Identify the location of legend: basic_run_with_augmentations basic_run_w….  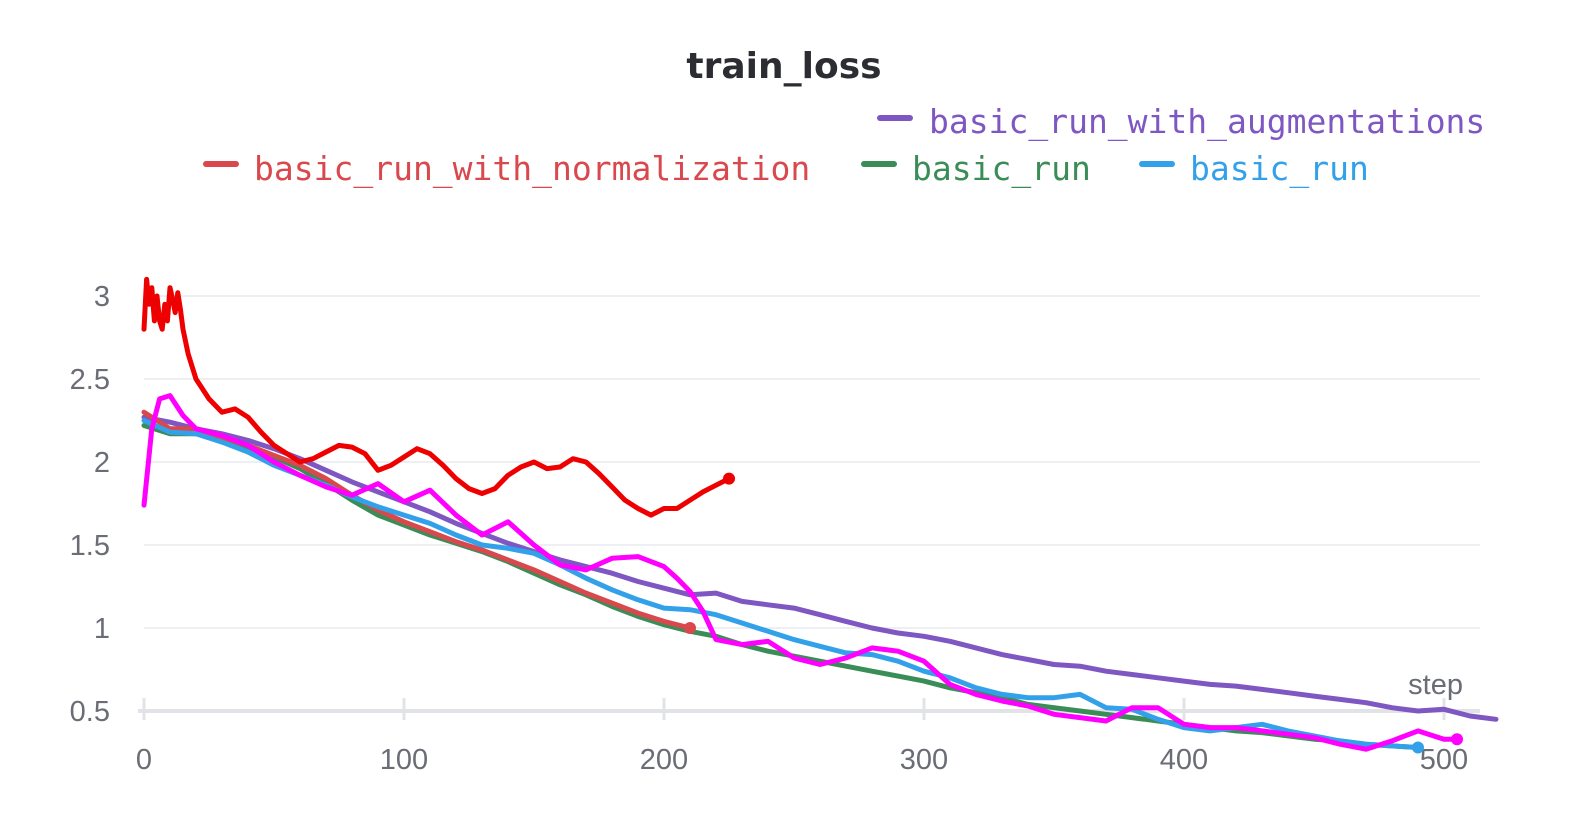
(844, 145).